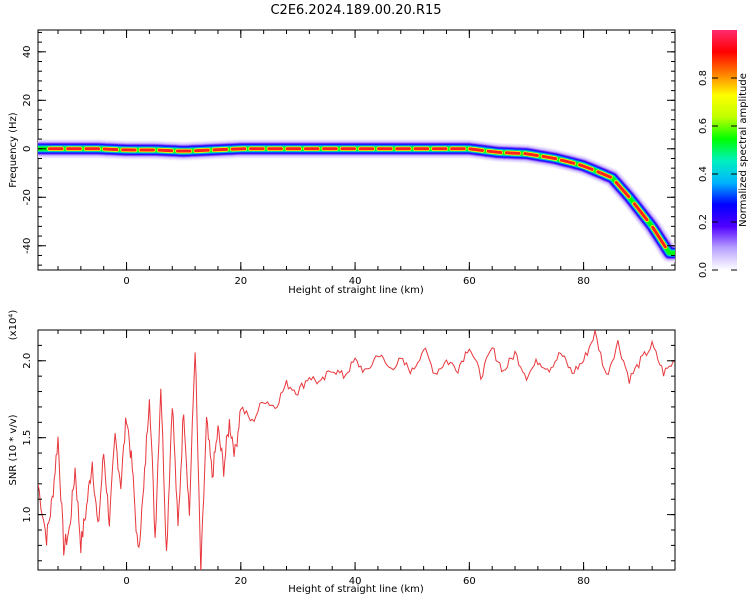 Image resolution: width=750 pixels, height=600 pixels. I want to click on y-tick-label-4: -40, so click(27, 246).